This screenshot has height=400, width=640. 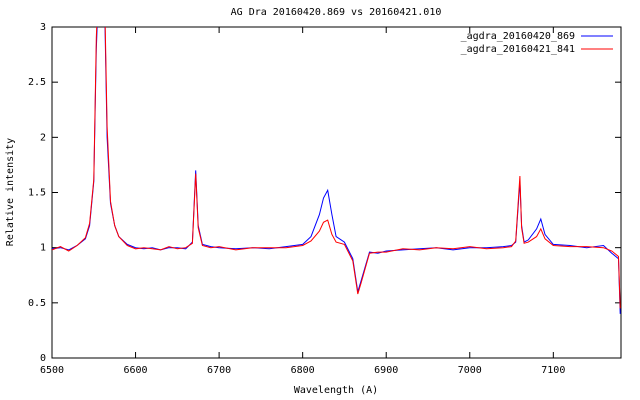 What do you see at coordinates (336, 12) in the screenshot?
I see `chart-title: AG Dra 20160420.869 vs 20160421.010` at bounding box center [336, 12].